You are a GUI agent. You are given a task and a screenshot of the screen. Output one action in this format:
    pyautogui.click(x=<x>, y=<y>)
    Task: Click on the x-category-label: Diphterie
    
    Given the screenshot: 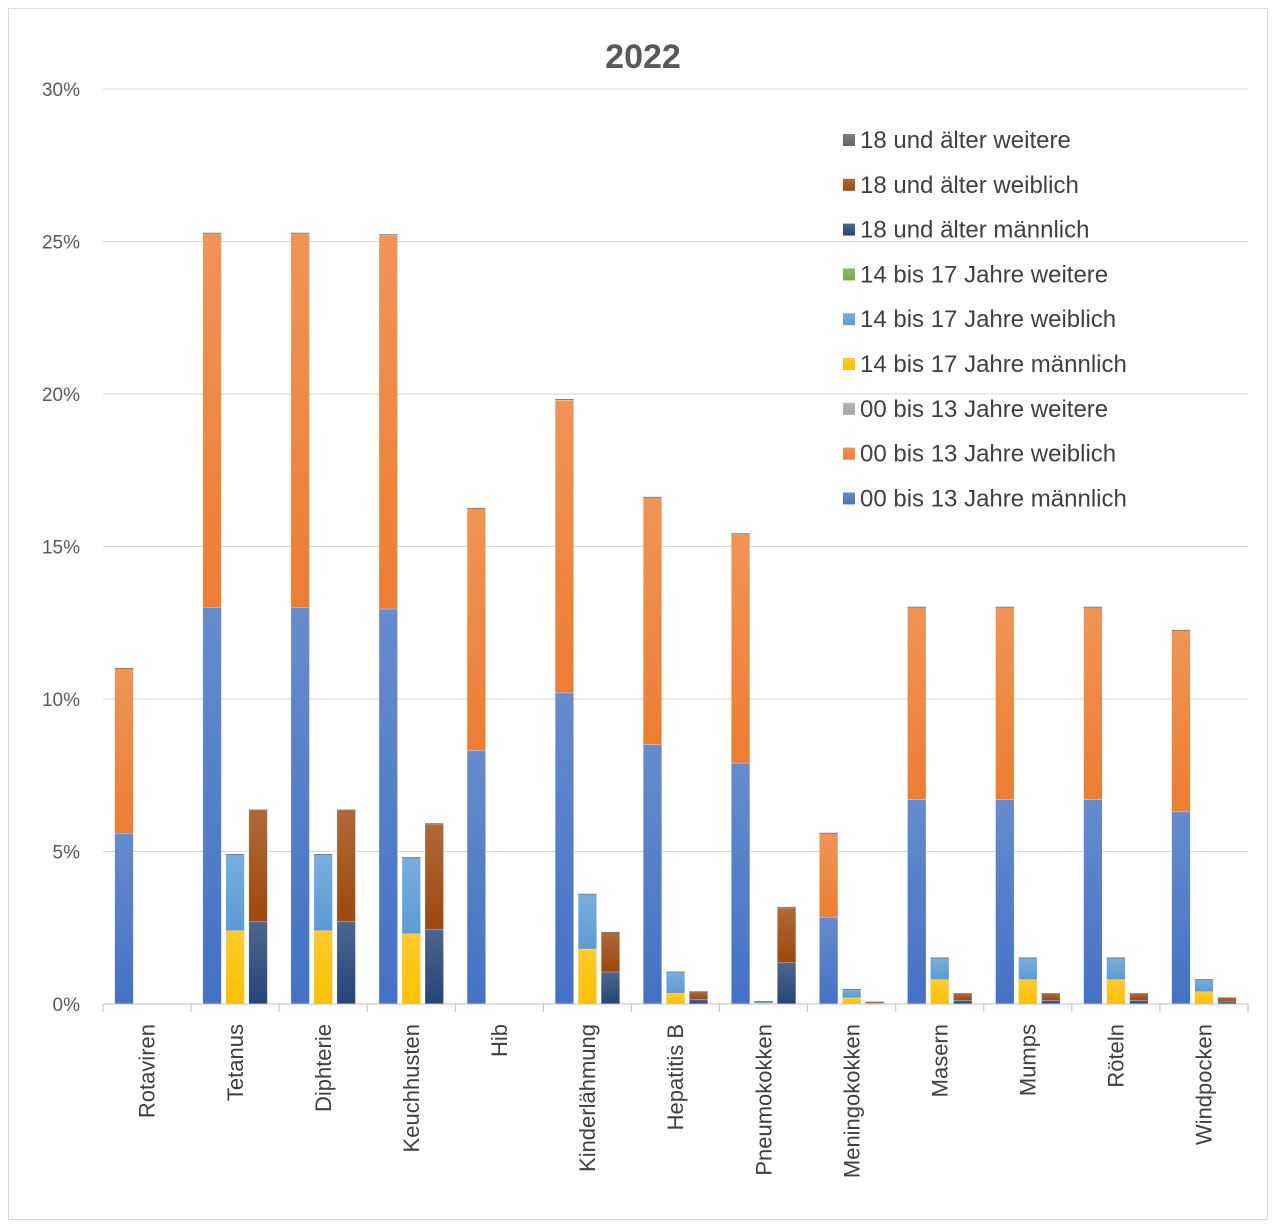 What is the action you would take?
    pyautogui.click(x=323, y=1068)
    